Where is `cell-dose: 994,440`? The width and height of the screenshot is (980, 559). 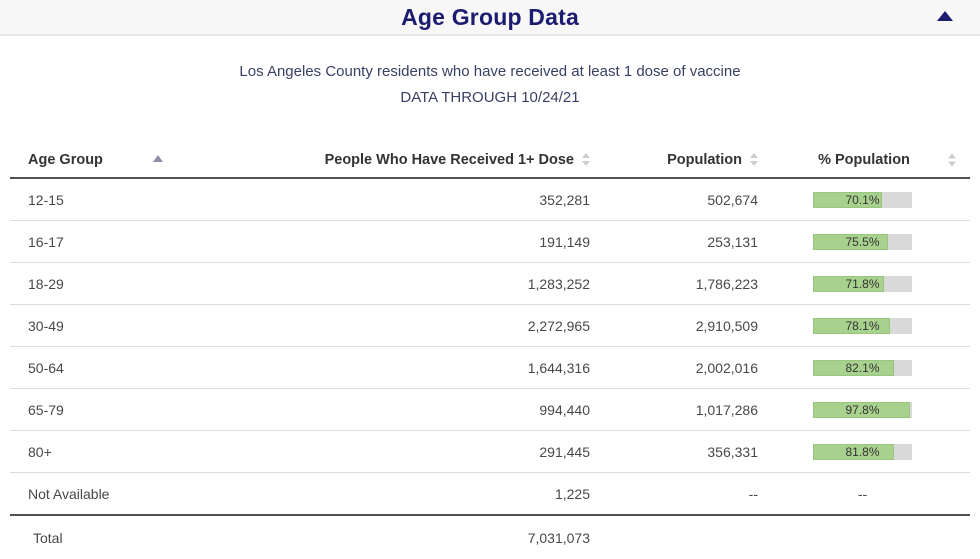 cell-dose: 994,440 is located at coordinates (564, 409).